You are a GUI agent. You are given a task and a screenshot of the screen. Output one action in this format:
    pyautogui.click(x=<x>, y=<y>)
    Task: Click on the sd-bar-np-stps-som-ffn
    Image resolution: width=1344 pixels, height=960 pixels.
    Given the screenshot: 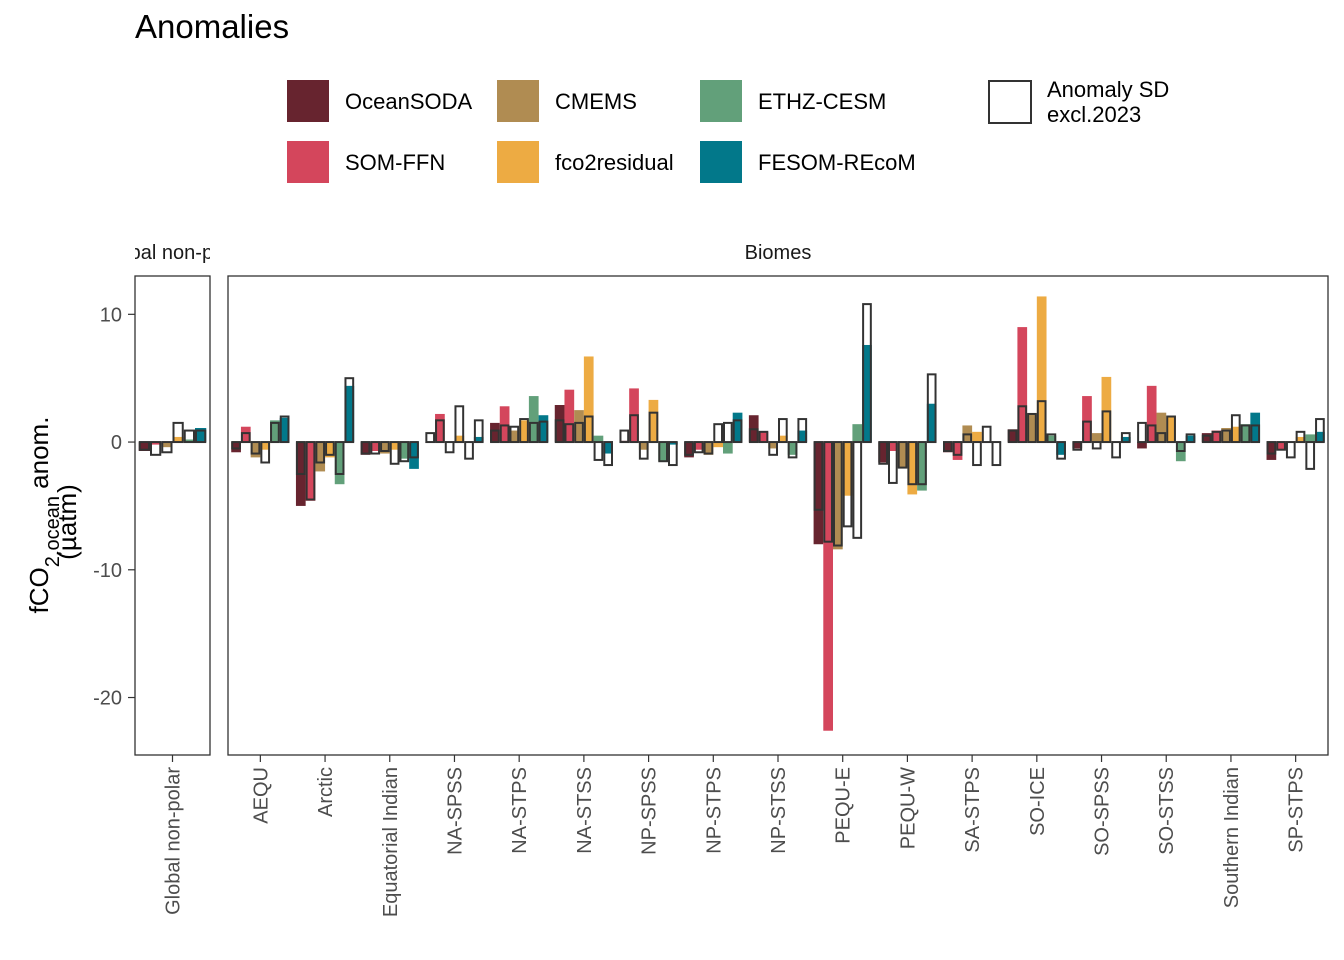 What is the action you would take?
    pyautogui.click(x=698, y=447)
    